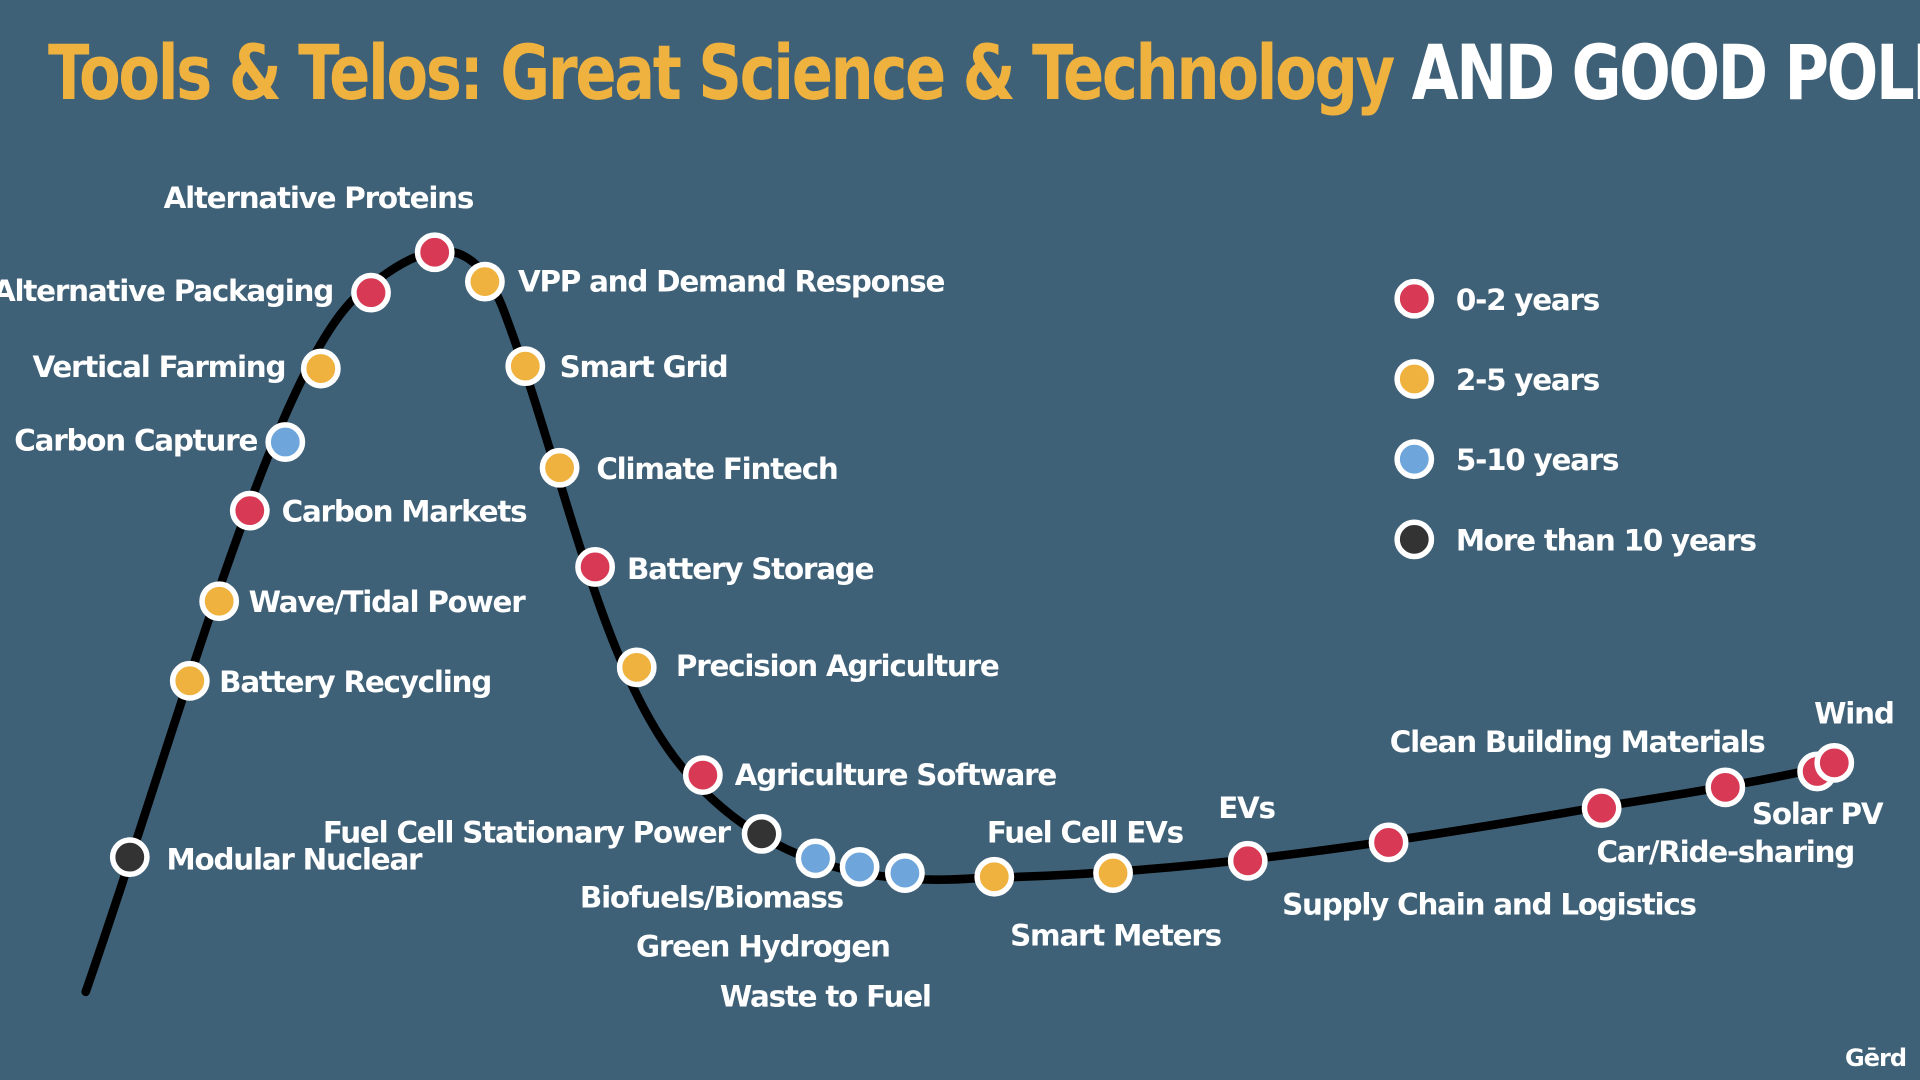 The height and width of the screenshot is (1080, 1920). Describe the element at coordinates (485, 281) in the screenshot. I see `point-vpp-and-demand-response` at that location.